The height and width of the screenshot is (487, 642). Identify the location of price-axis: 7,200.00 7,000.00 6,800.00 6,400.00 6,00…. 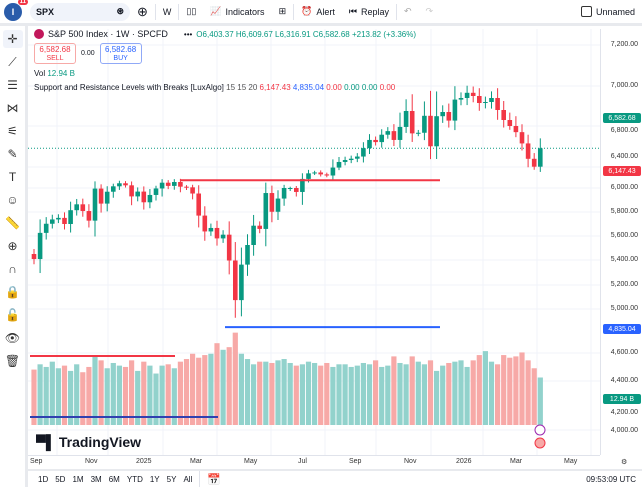
(621, 242).